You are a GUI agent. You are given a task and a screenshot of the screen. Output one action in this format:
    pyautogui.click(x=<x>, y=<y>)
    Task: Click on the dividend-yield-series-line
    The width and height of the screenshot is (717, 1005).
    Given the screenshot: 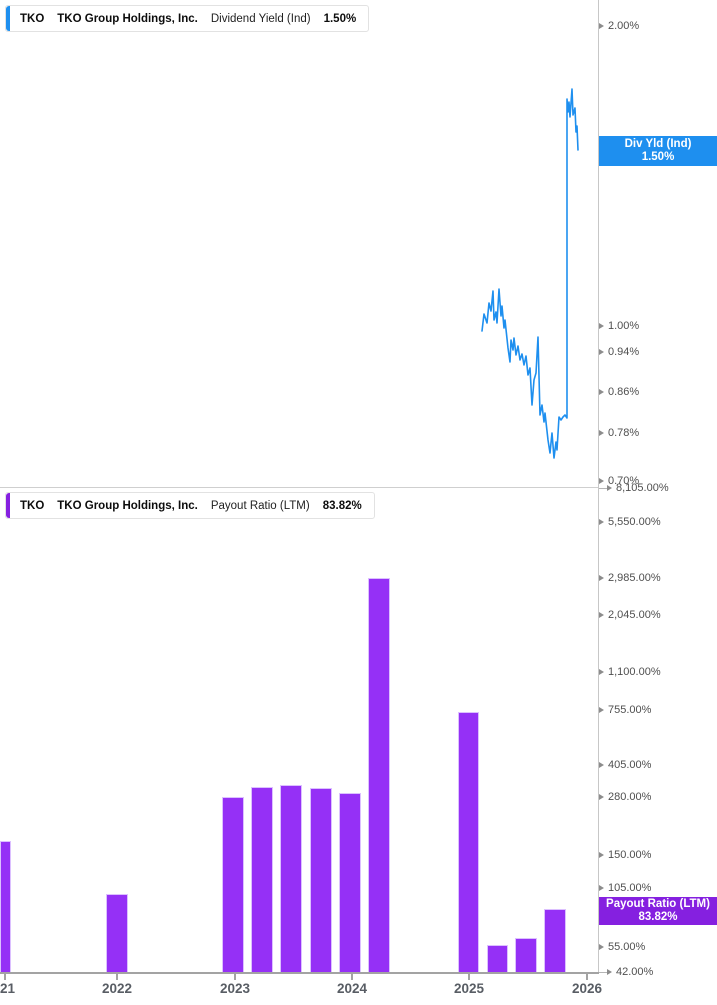 What is the action you would take?
    pyautogui.click(x=530, y=273)
    